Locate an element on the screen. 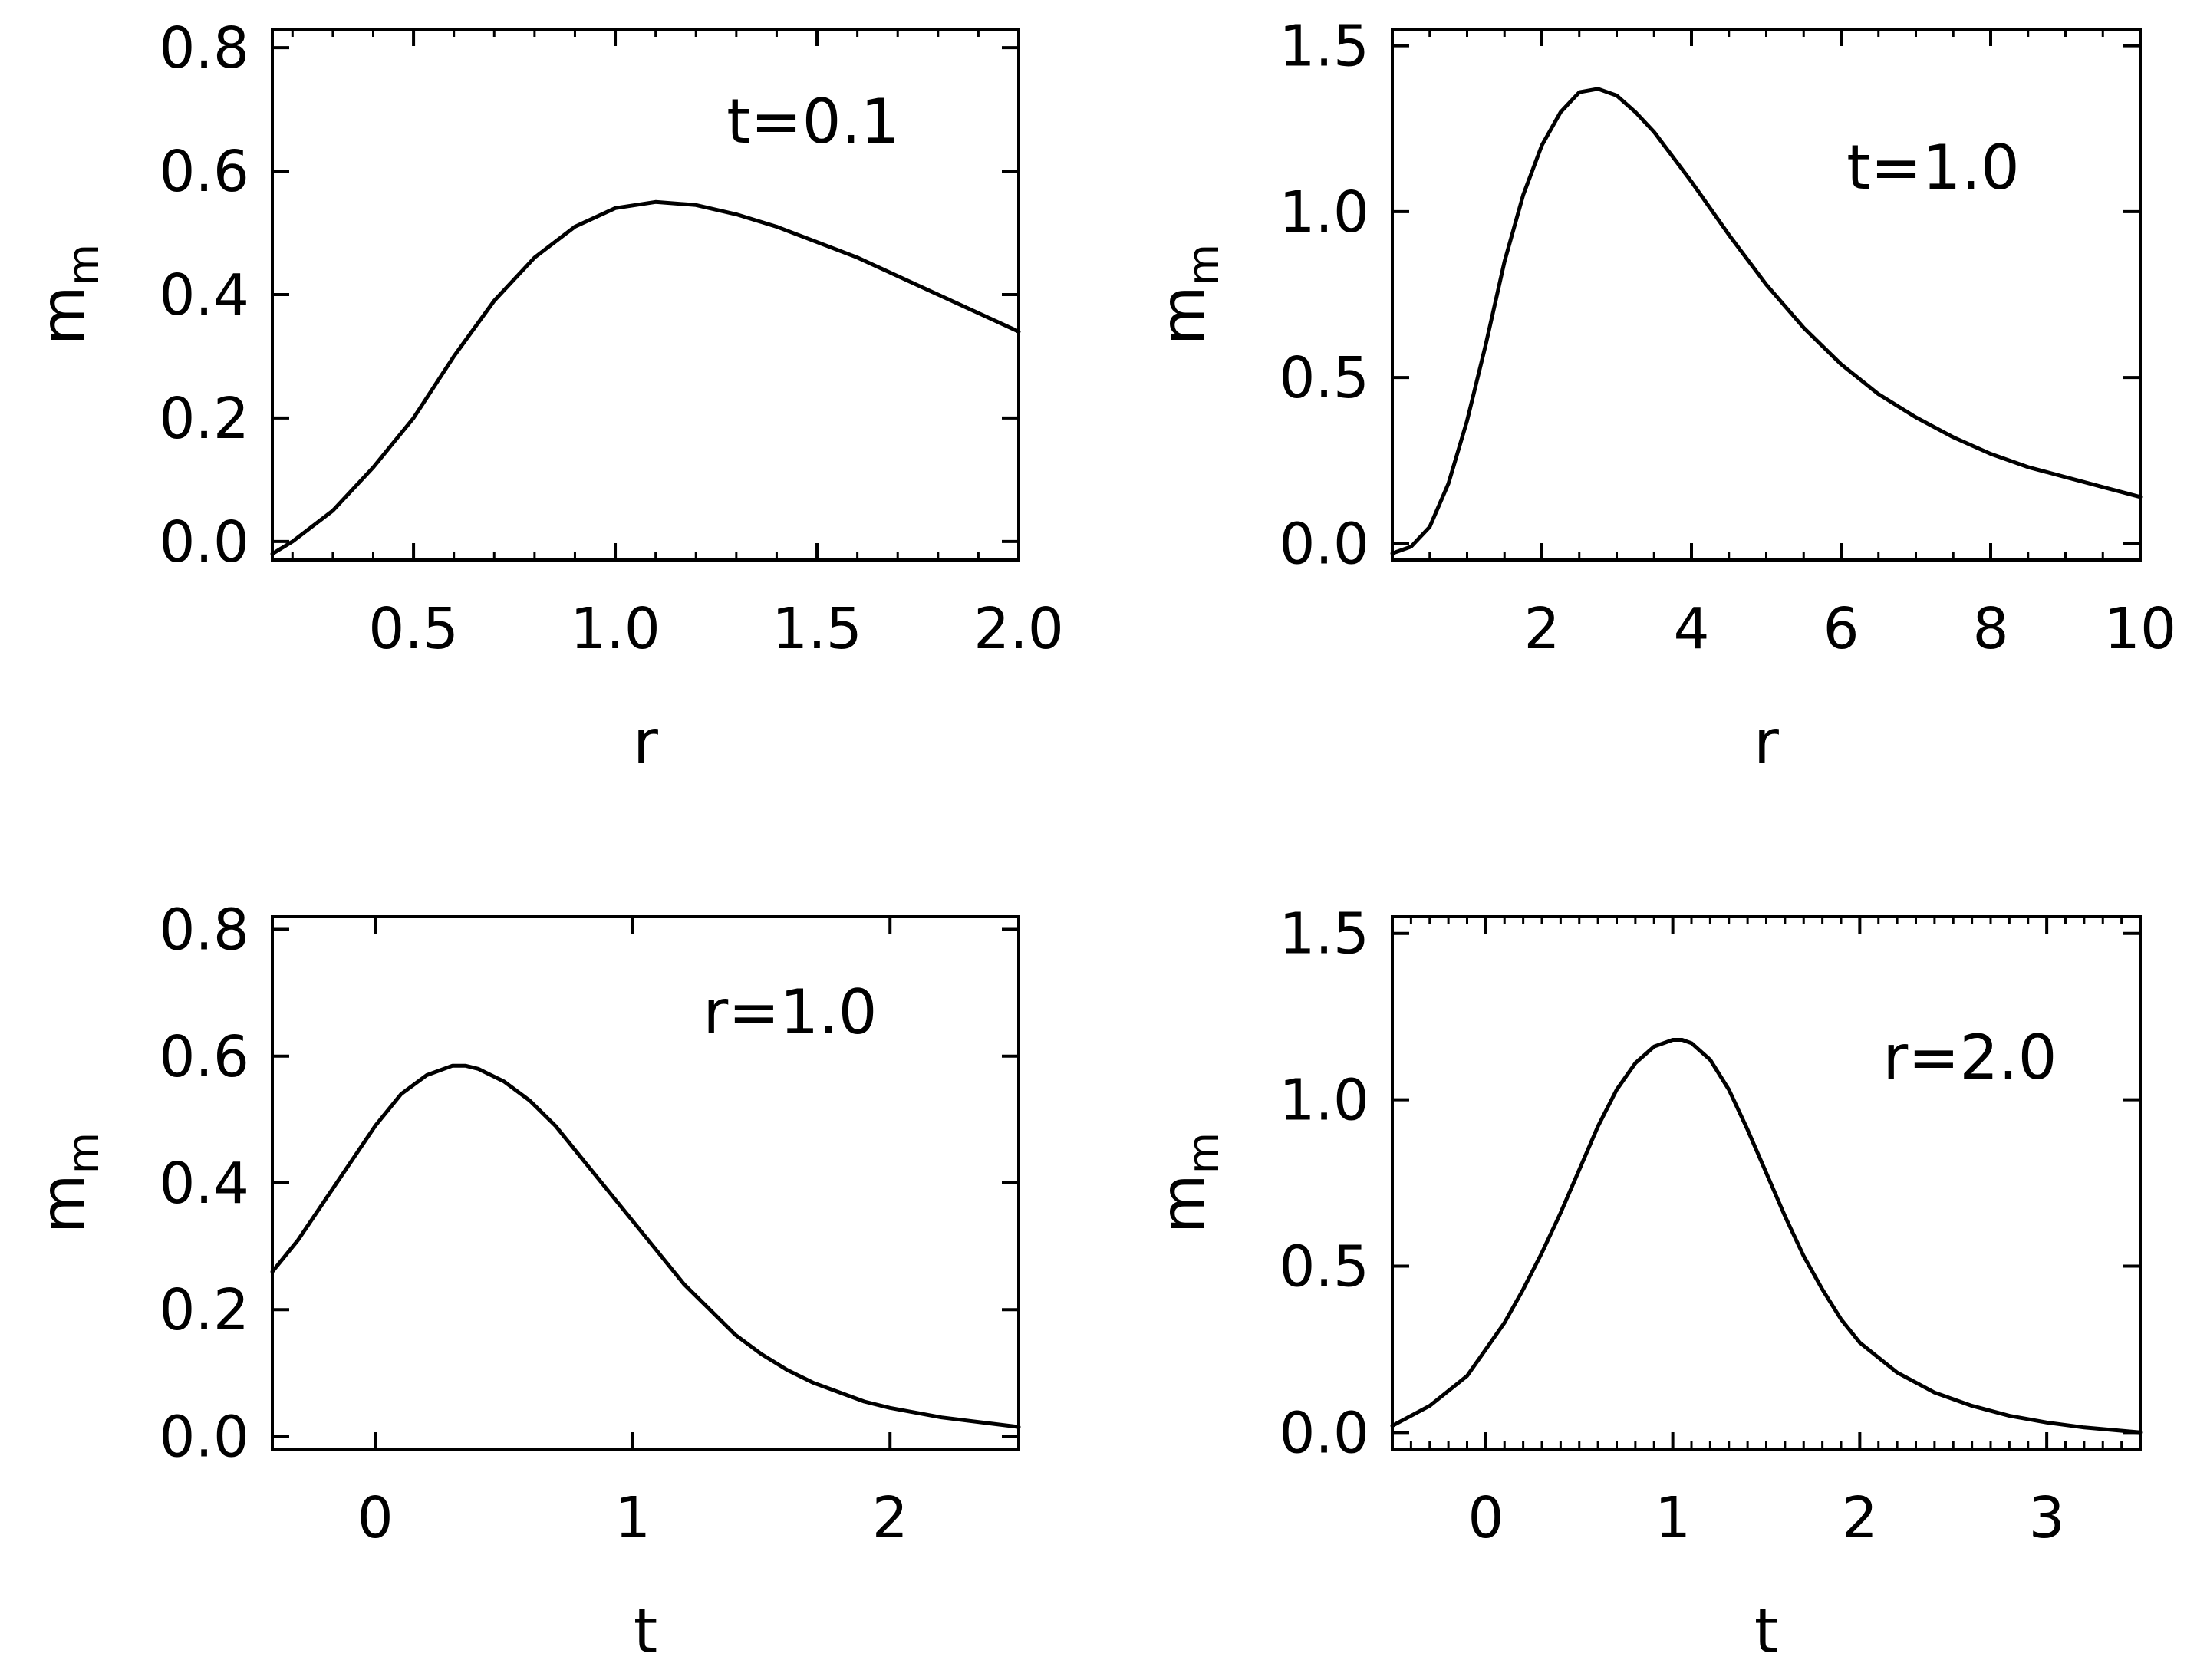 This screenshot has width=2197, height=1680. panel-annotation: r=1.0 is located at coordinates (790, 1012).